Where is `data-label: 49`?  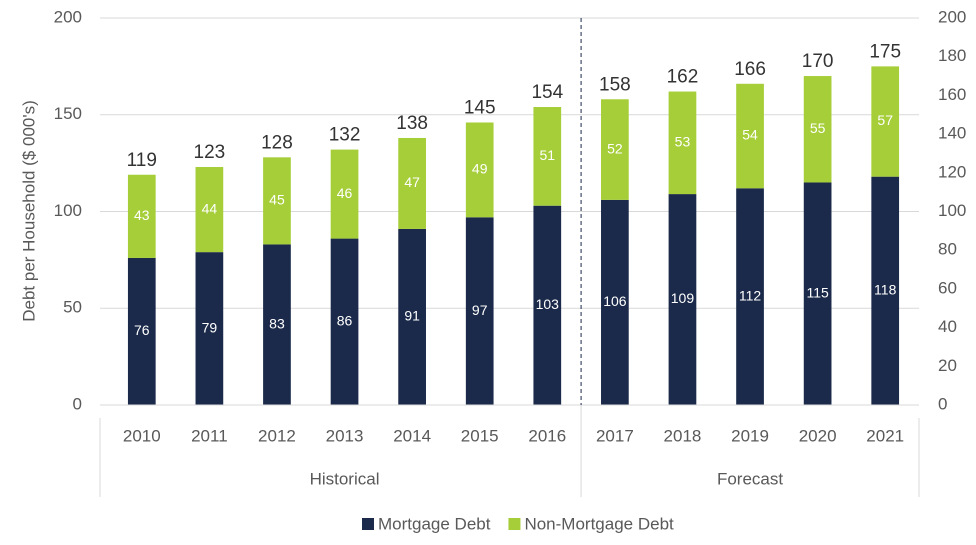 data-label: 49 is located at coordinates (480, 169).